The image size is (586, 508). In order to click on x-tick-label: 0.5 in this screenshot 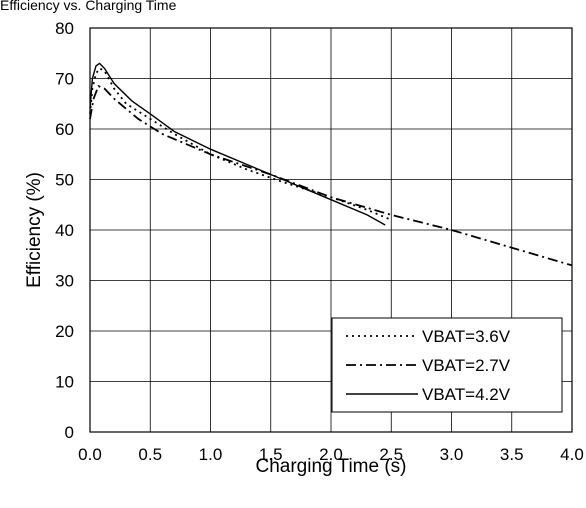, I will do `click(150, 454)`.